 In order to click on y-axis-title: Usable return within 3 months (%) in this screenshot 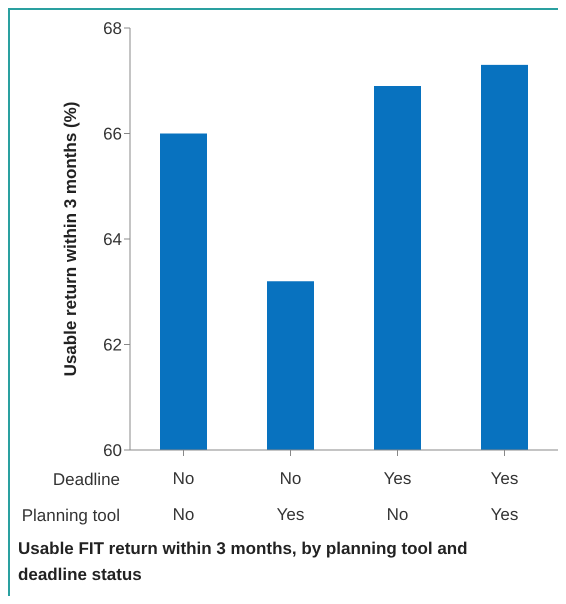, I will do `click(70, 239)`.